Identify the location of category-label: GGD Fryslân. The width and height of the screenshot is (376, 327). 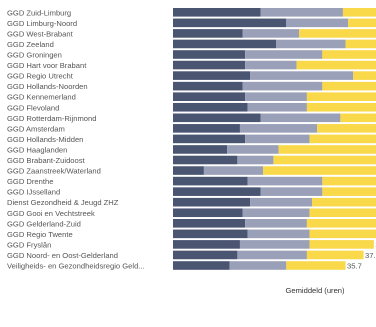
(29, 244).